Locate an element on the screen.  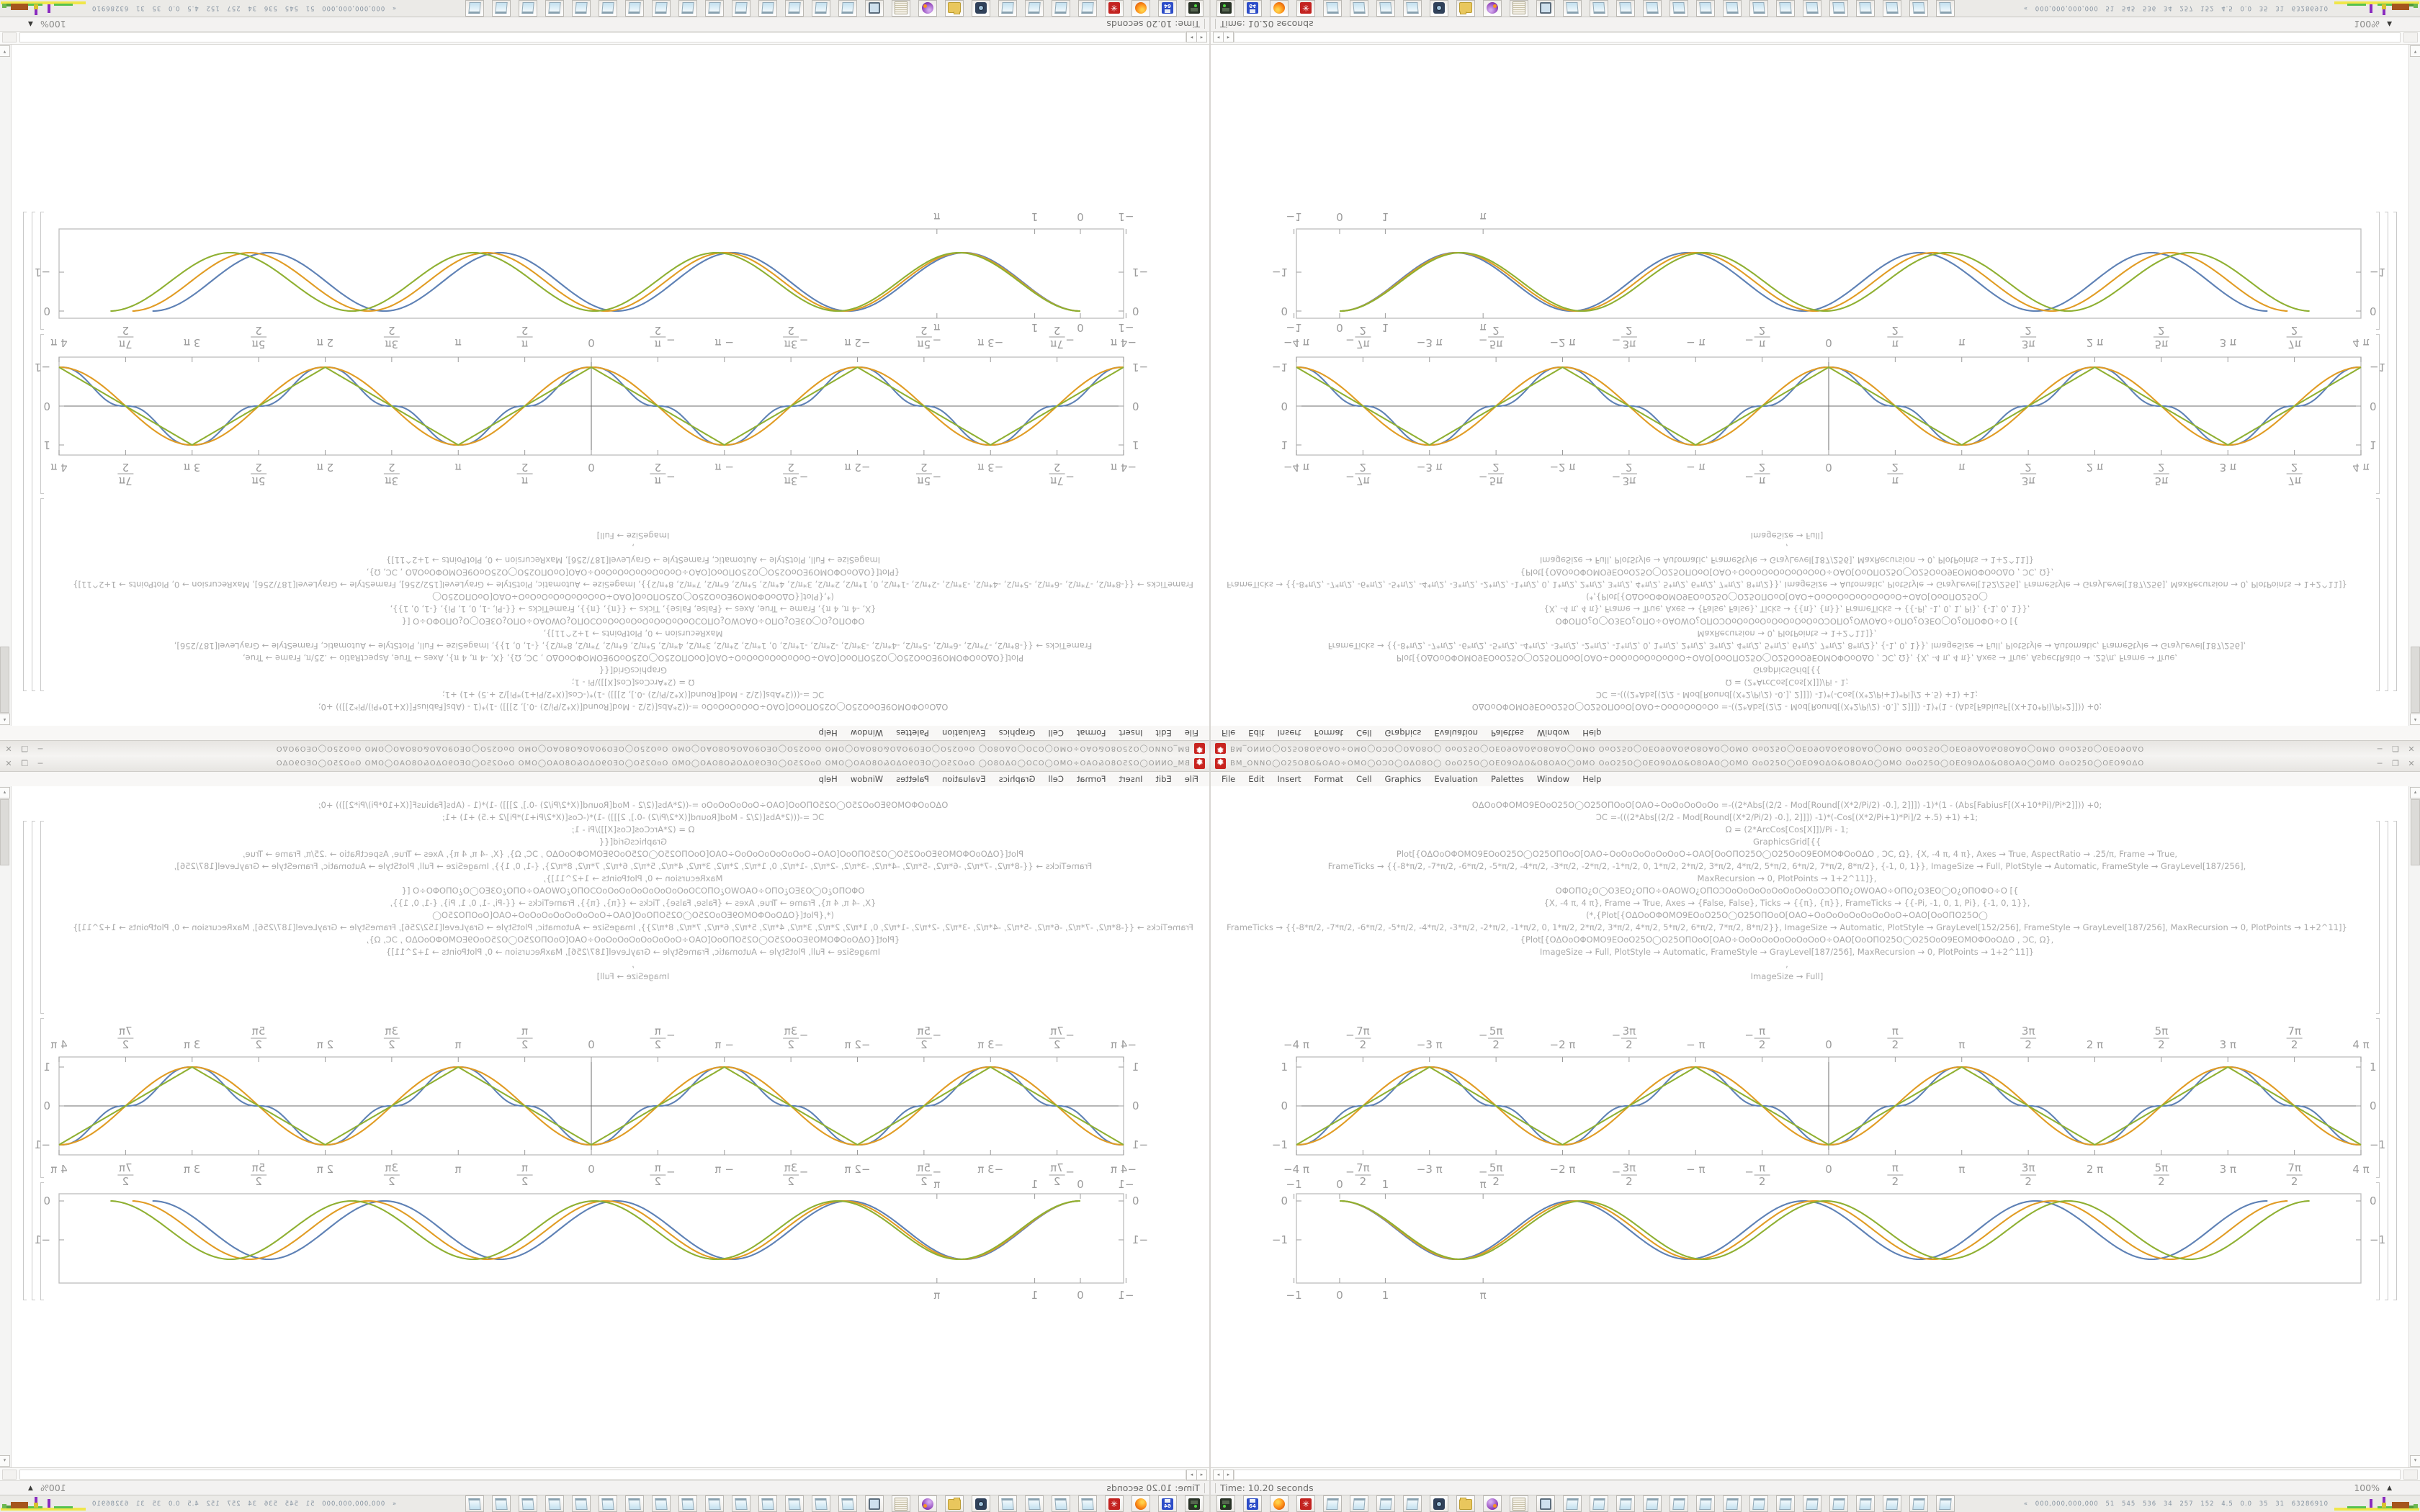
menu-item-graphics: Graphics is located at coordinates (1403, 733).